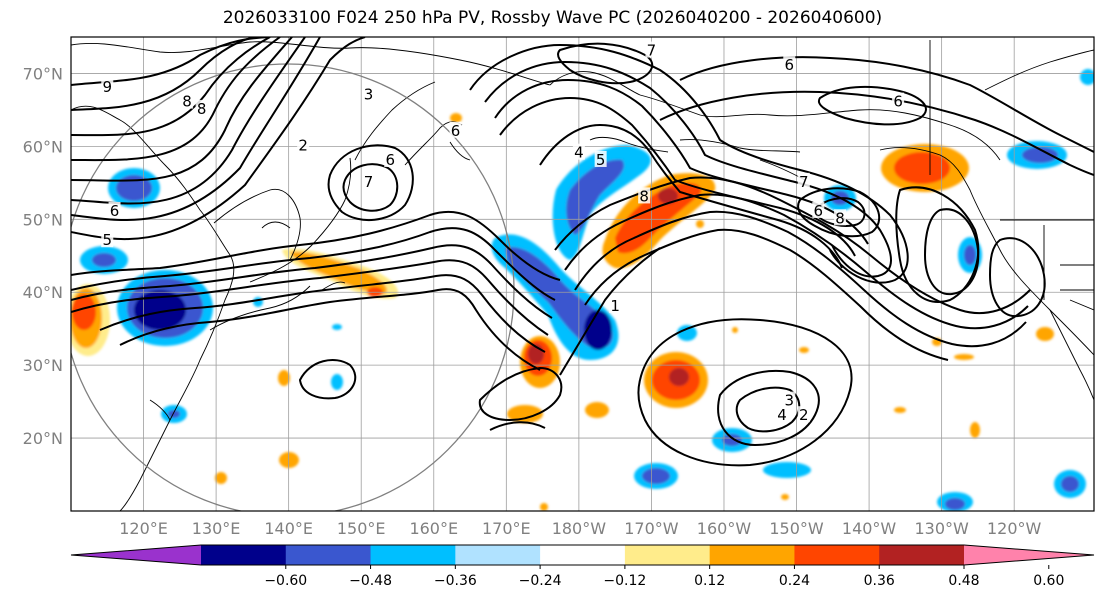 The width and height of the screenshot is (1105, 604). I want to click on colorbar-extend-low, so click(136, 555).